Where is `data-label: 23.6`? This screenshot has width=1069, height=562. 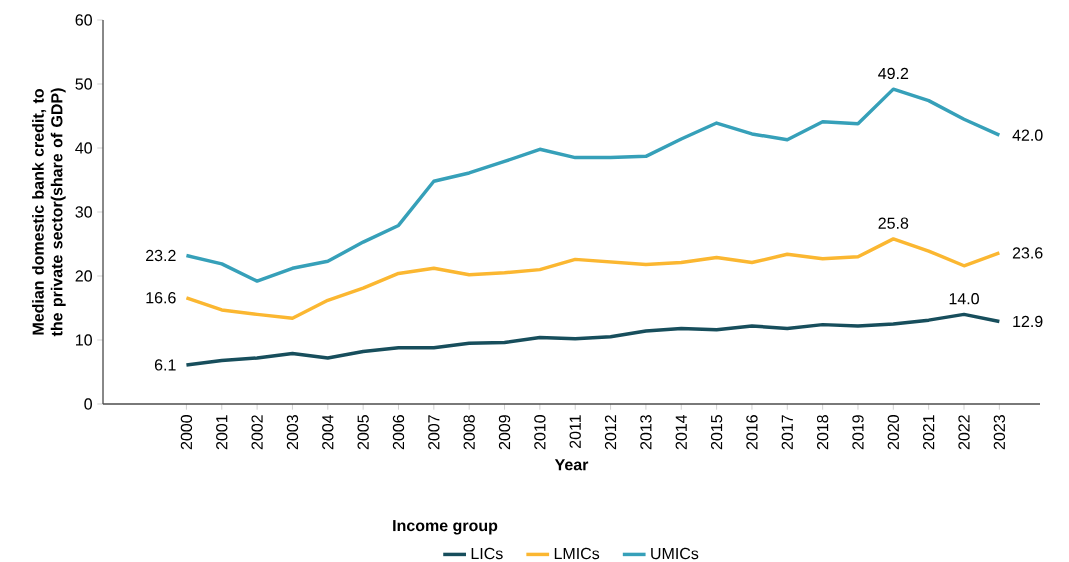 data-label: 23.6 is located at coordinates (1027, 253).